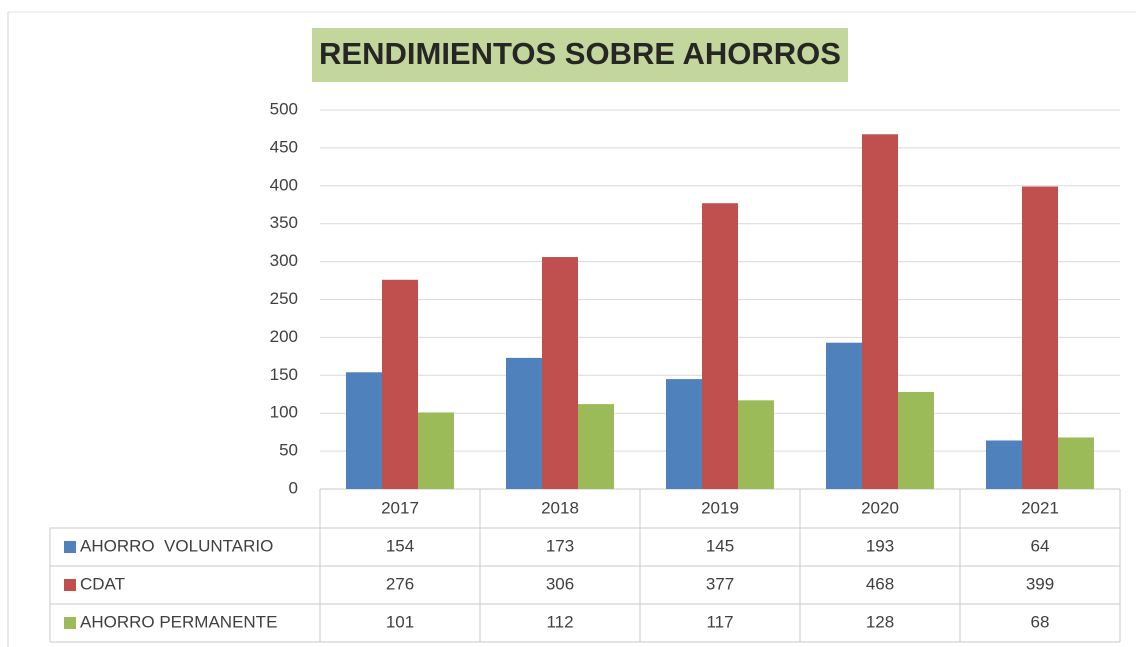 This screenshot has width=1136, height=647. I want to click on y-tick-label: 250, so click(284, 298).